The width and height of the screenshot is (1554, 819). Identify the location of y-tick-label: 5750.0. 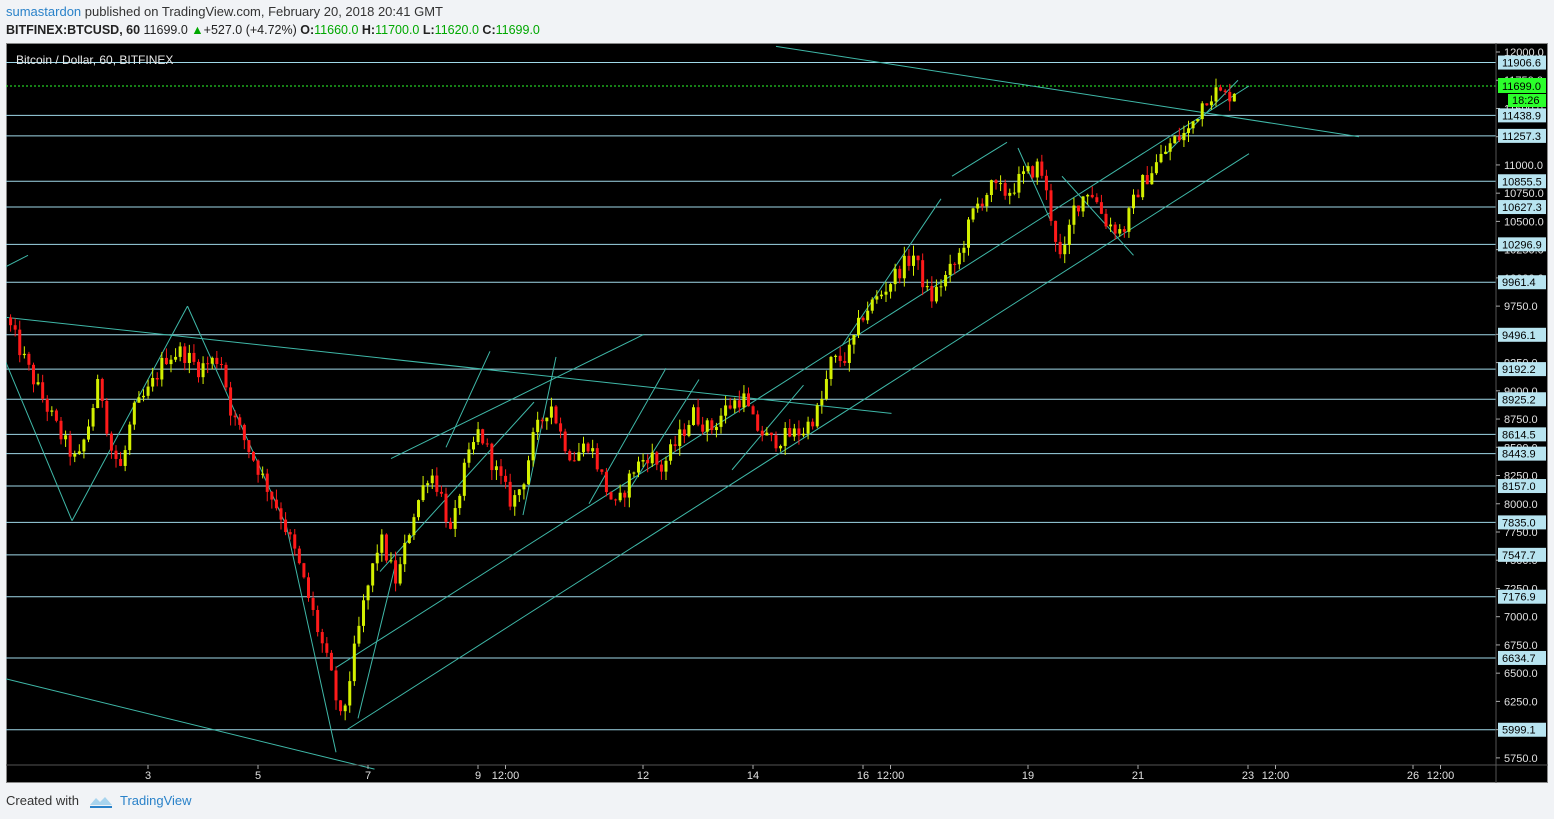
(1521, 759).